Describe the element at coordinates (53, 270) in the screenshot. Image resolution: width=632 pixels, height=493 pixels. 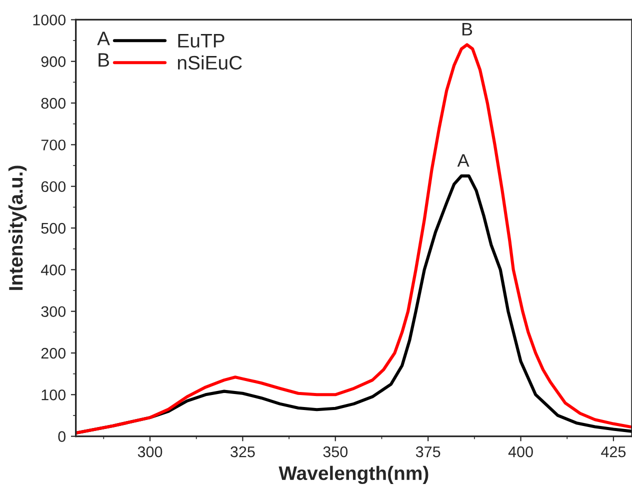
I see `y-tick-label: 400` at that location.